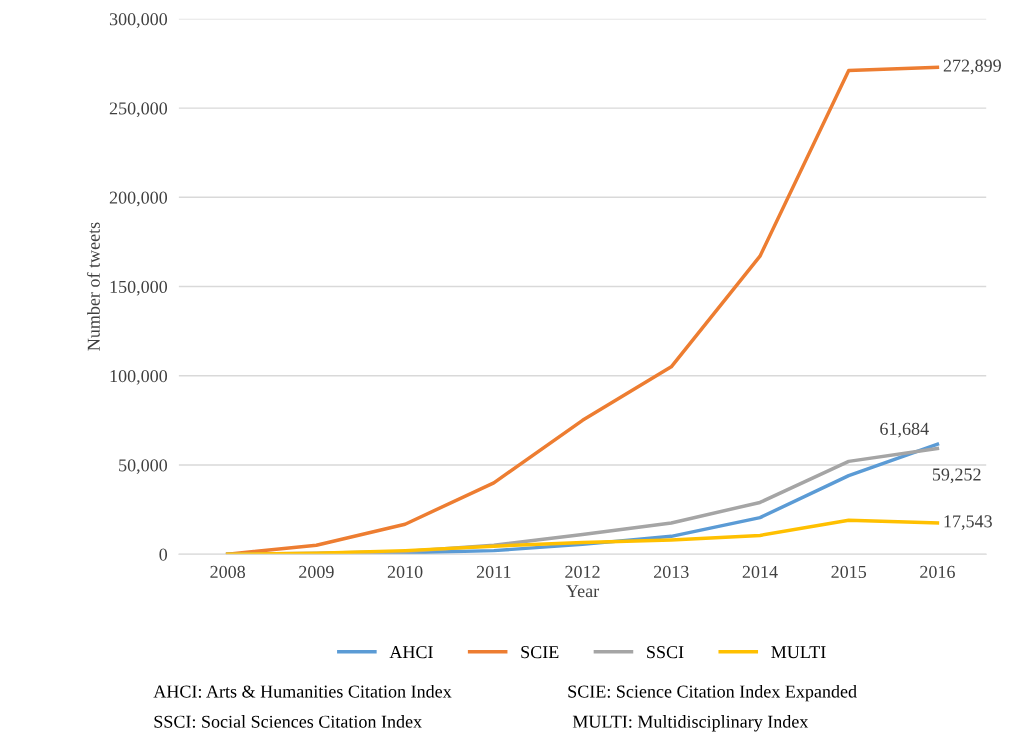  I want to click on text: SCIE: Science Citation Index Expanded, so click(712, 693).